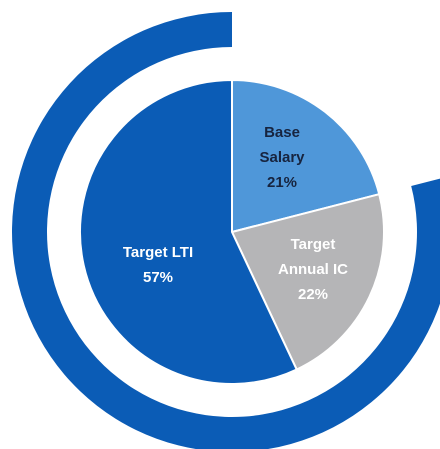 This screenshot has height=449, width=440. I want to click on value-label: 57%, so click(158, 277).